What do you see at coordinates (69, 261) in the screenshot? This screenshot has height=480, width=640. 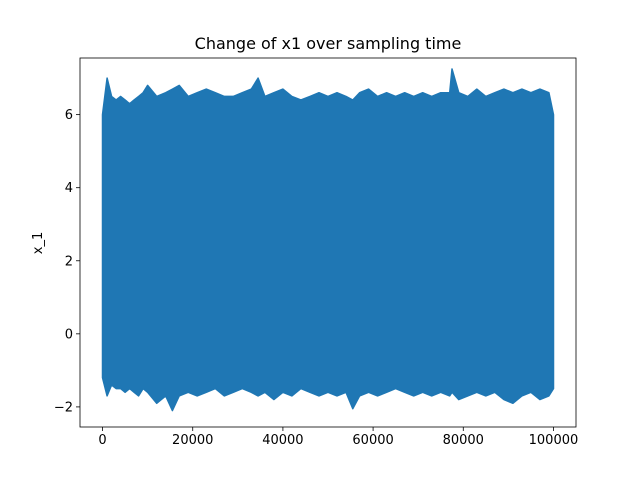 I see `y-tick-label: 2` at bounding box center [69, 261].